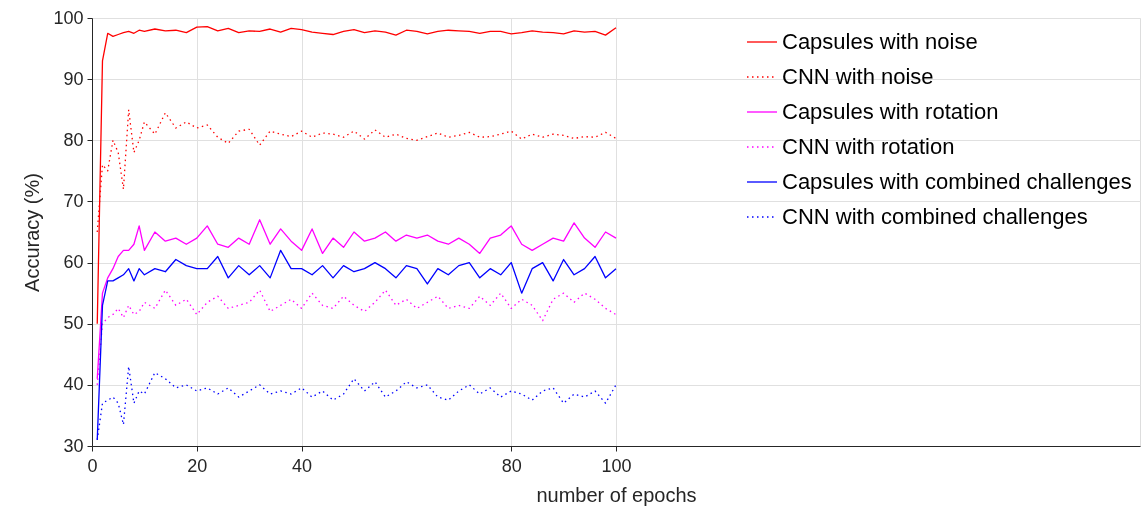 This screenshot has height=519, width=1148. Describe the element at coordinates (73, 323) in the screenshot. I see `y-tick-label: 50` at that location.